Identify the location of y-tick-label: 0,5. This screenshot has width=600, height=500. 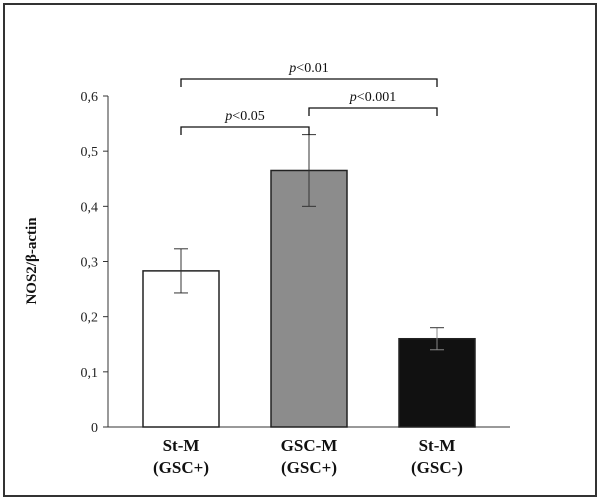
(90, 152).